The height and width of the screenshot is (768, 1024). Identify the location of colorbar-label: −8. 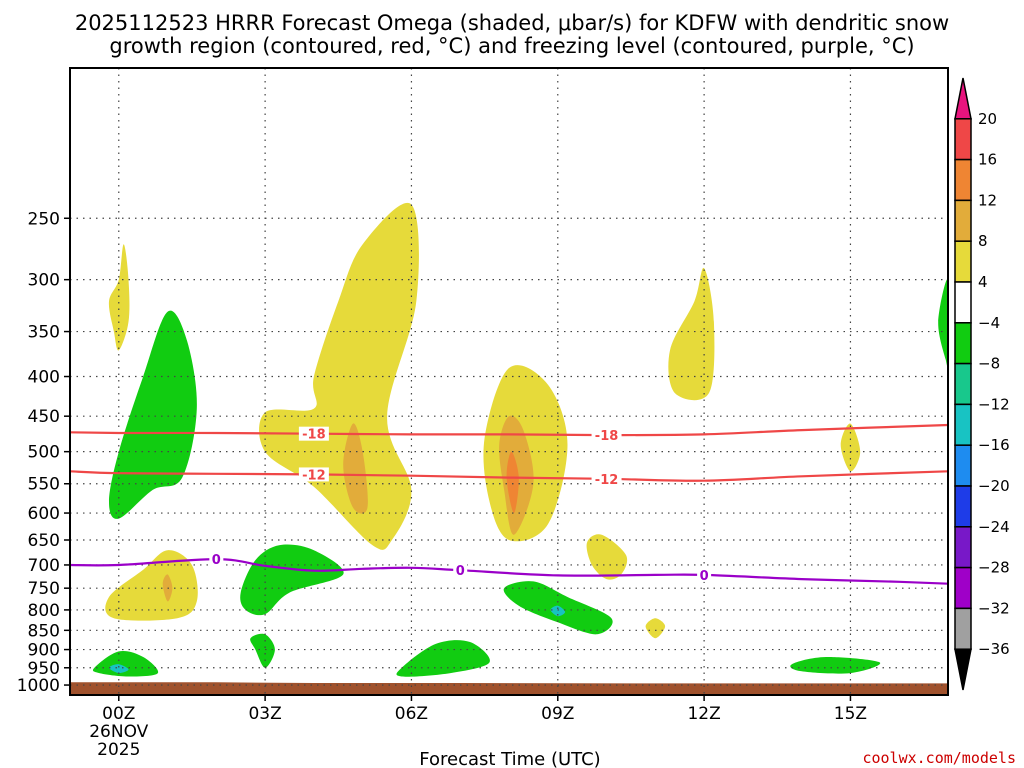
(989, 364).